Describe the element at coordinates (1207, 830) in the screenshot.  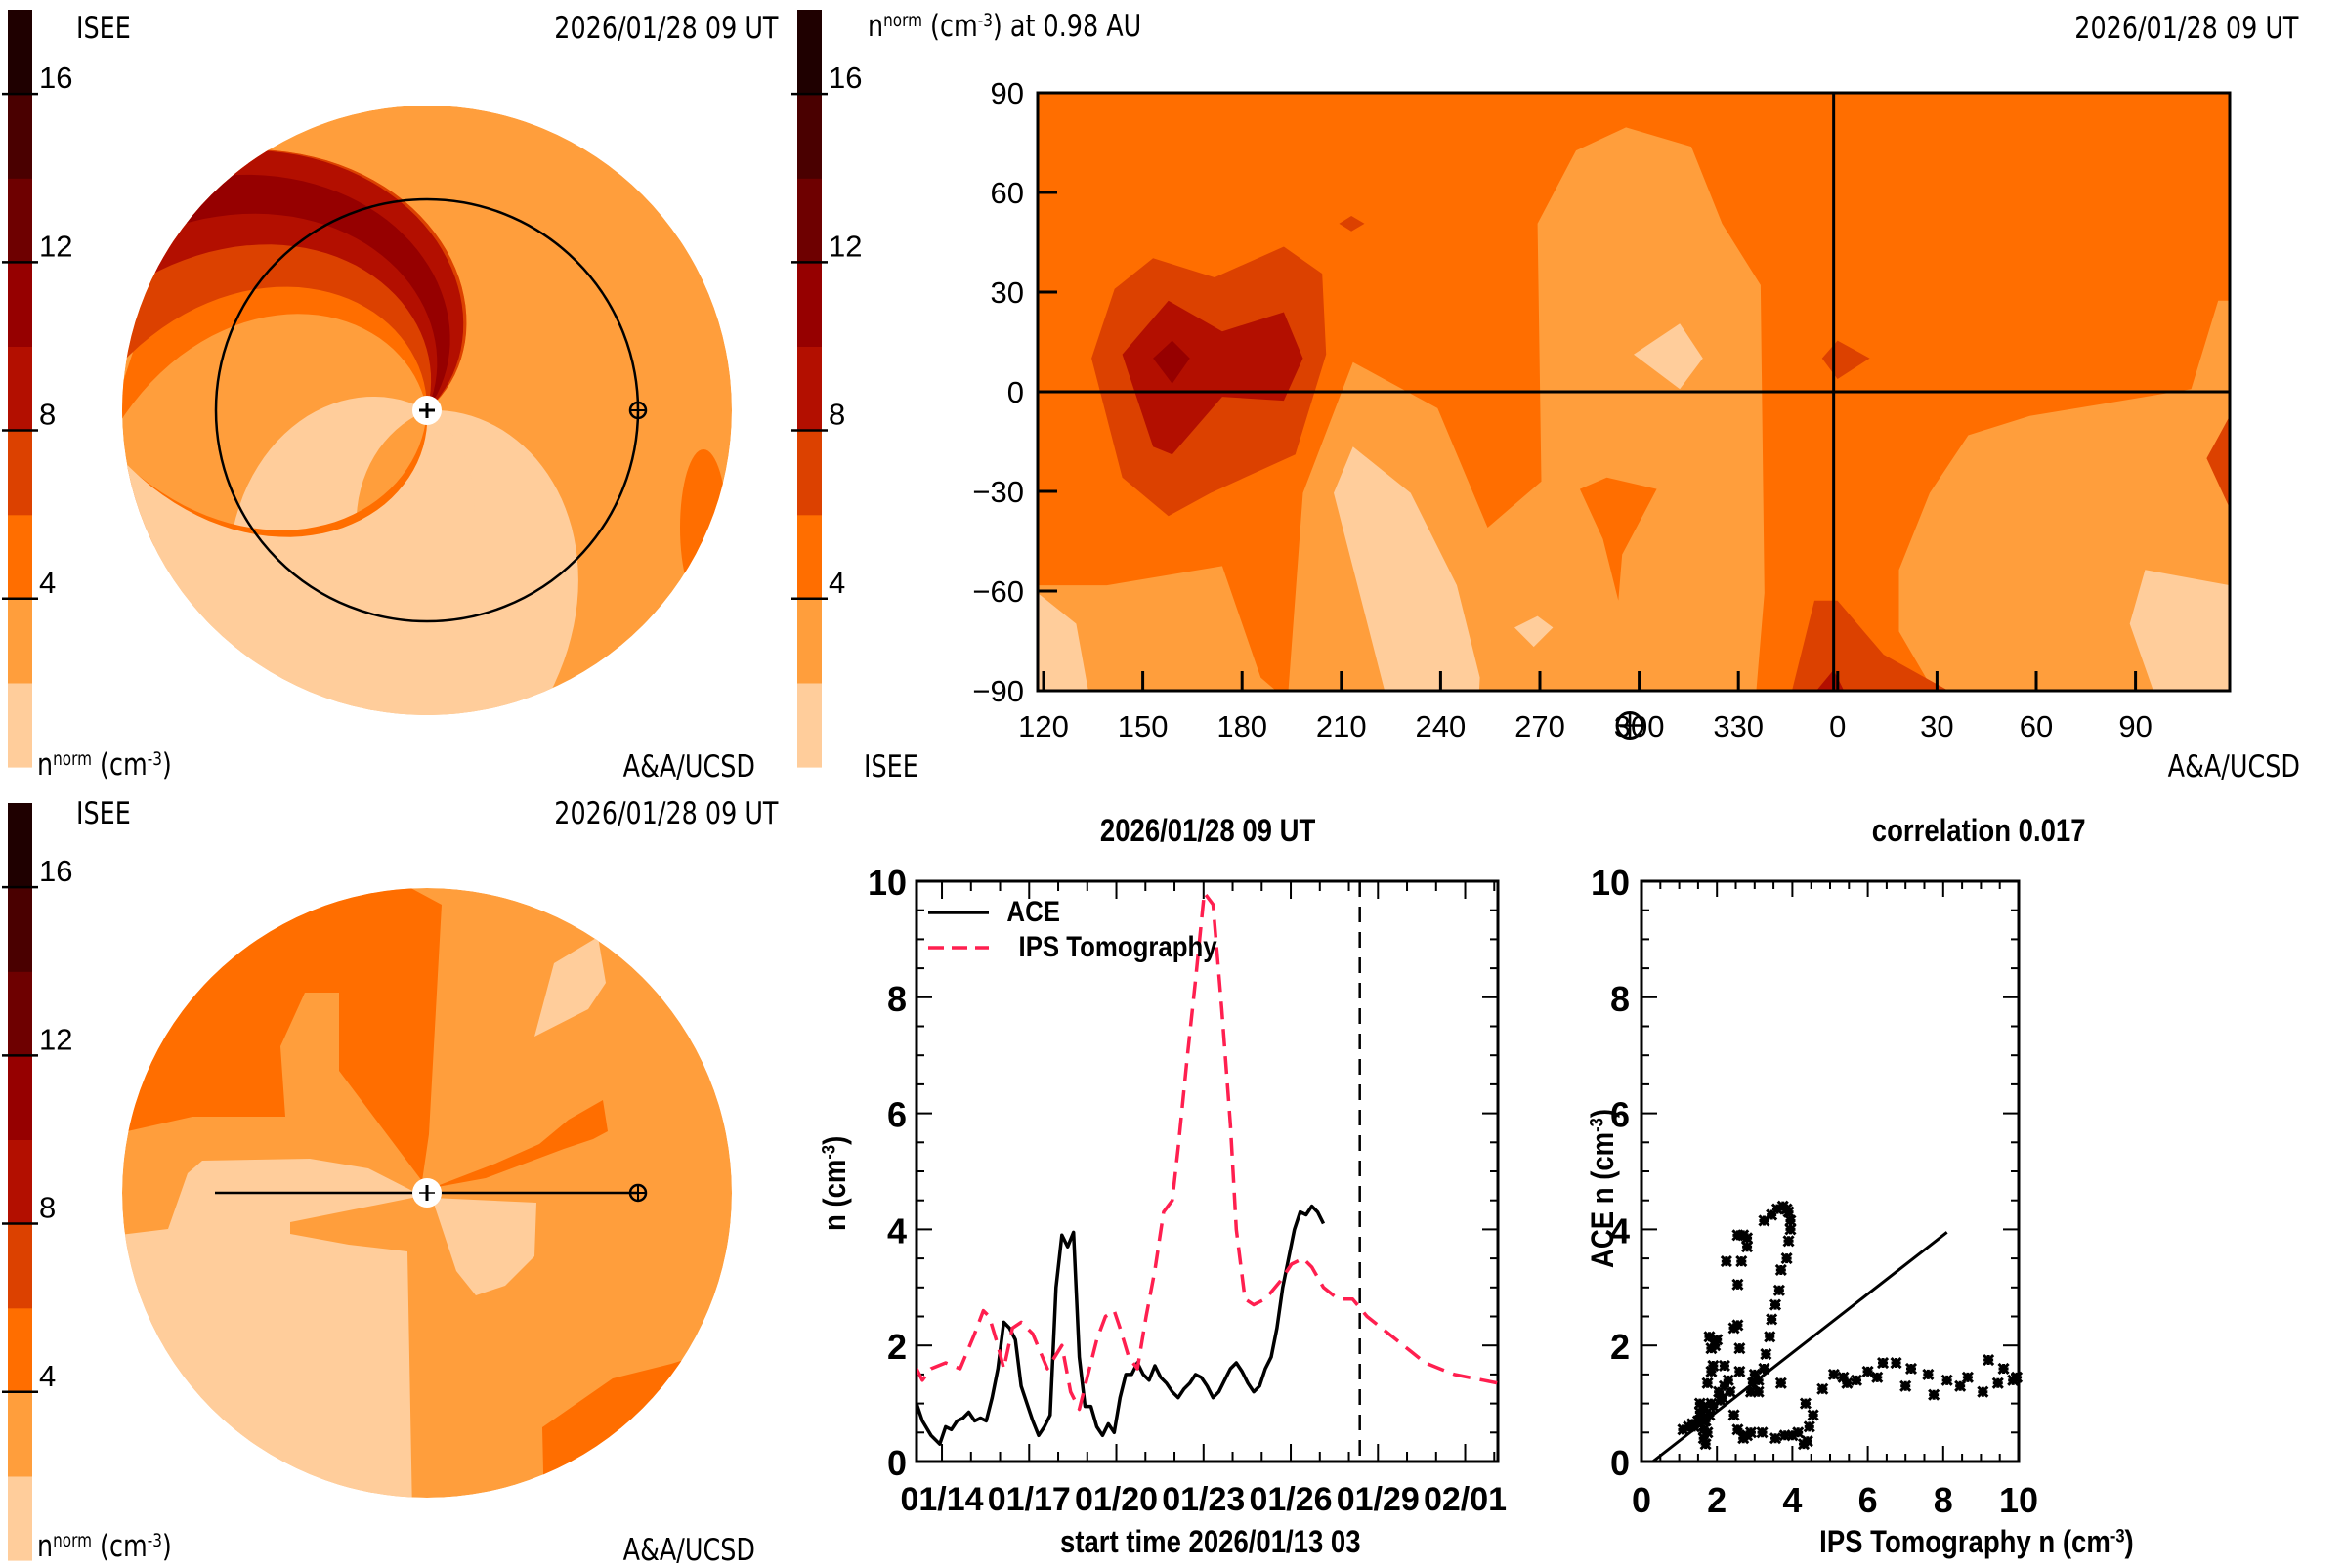
I see `chart-title: 2026/01/28 09 UT` at that location.